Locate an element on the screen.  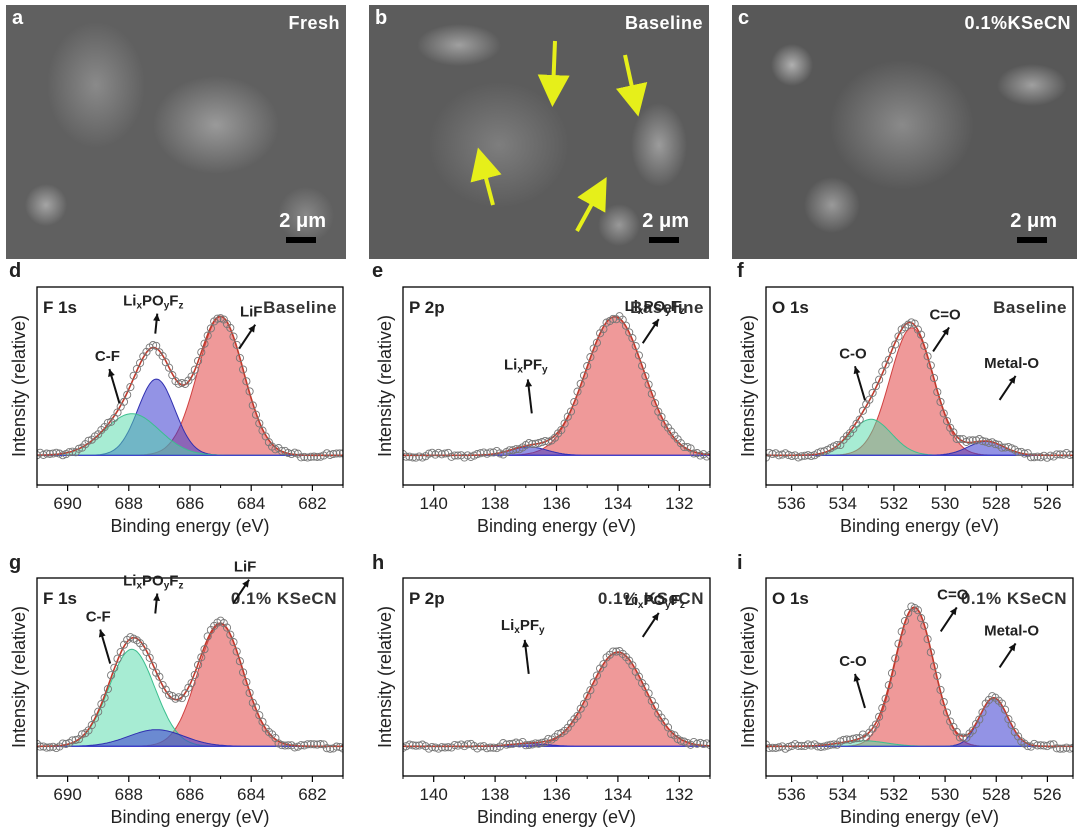
x-tick-label: 682 is located at coordinates (312, 503).